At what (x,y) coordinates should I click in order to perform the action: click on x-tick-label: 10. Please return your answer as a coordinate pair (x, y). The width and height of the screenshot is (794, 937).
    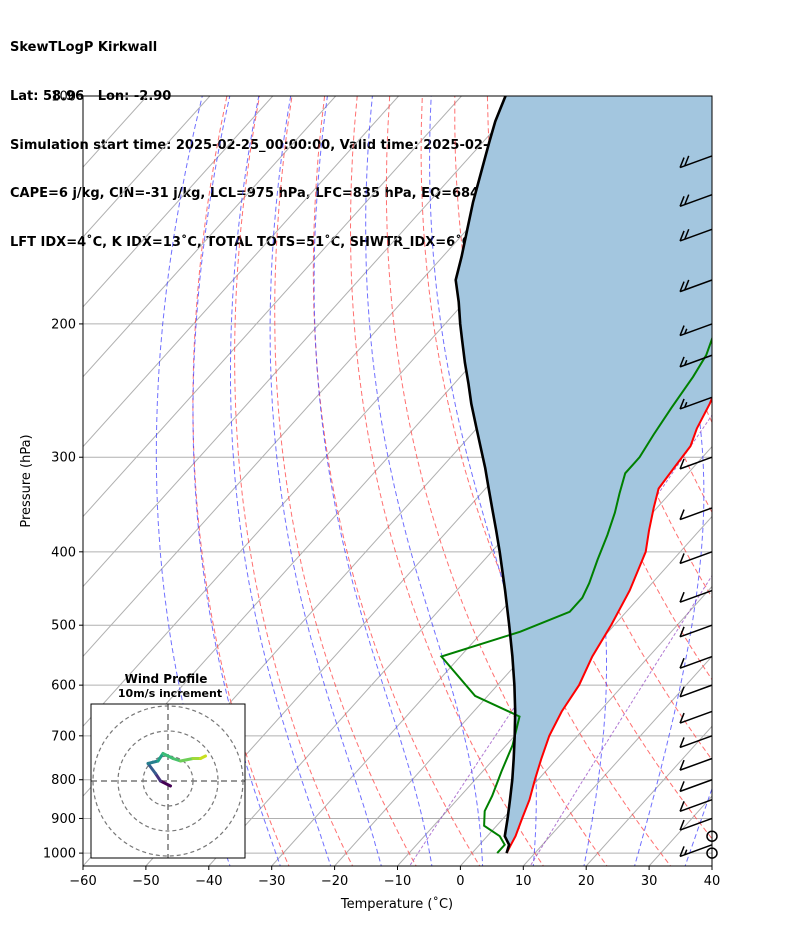
    Looking at the image, I should click on (523, 881).